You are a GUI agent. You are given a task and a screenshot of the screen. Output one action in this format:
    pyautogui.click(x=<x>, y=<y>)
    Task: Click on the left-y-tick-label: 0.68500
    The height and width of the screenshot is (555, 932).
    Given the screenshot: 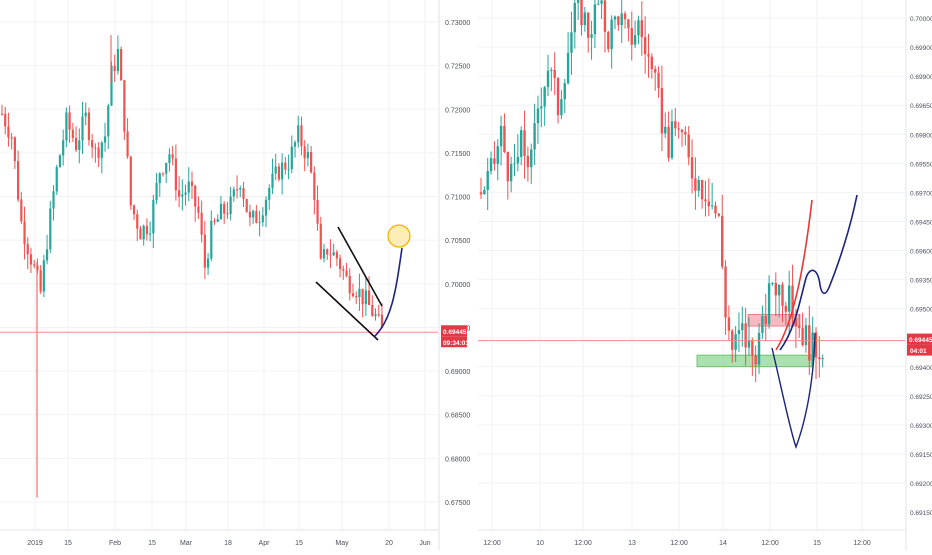 What is the action you would take?
    pyautogui.click(x=457, y=416)
    